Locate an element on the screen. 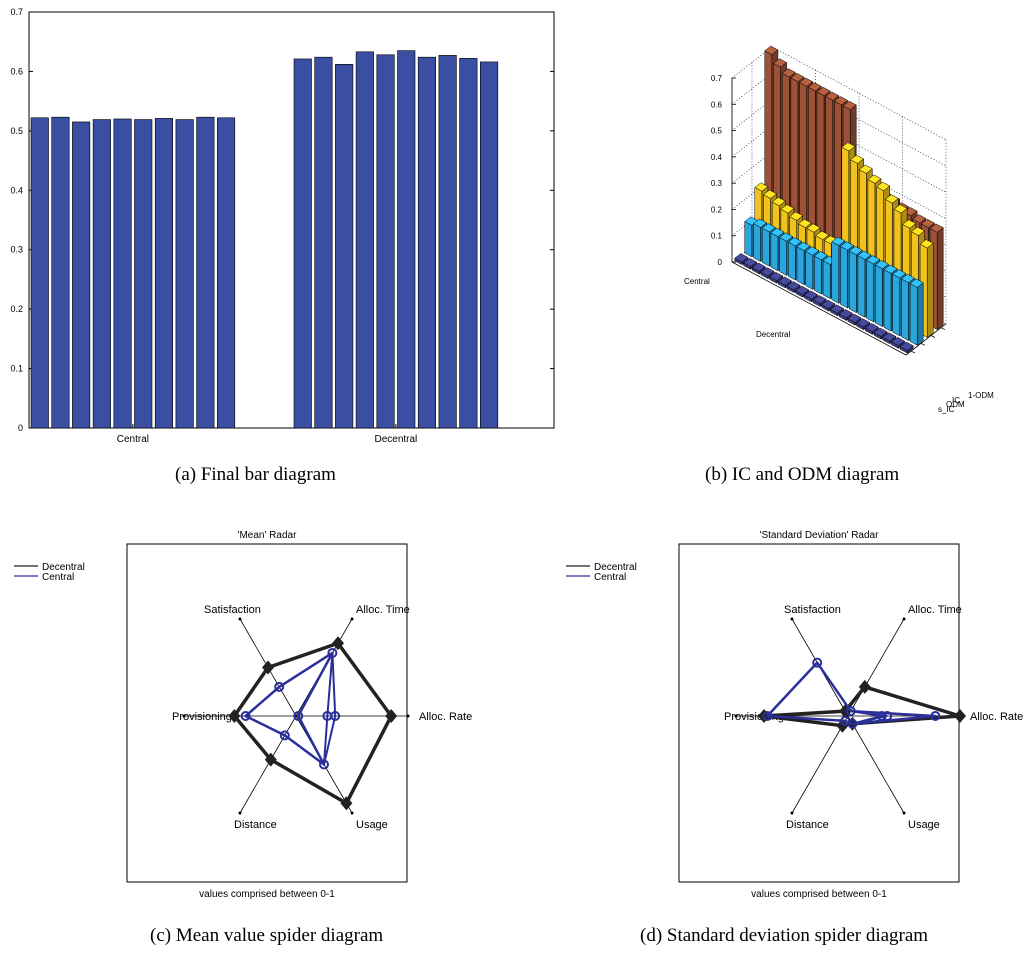 The width and height of the screenshot is (1027, 976). depth-label: ODM is located at coordinates (955, 404).